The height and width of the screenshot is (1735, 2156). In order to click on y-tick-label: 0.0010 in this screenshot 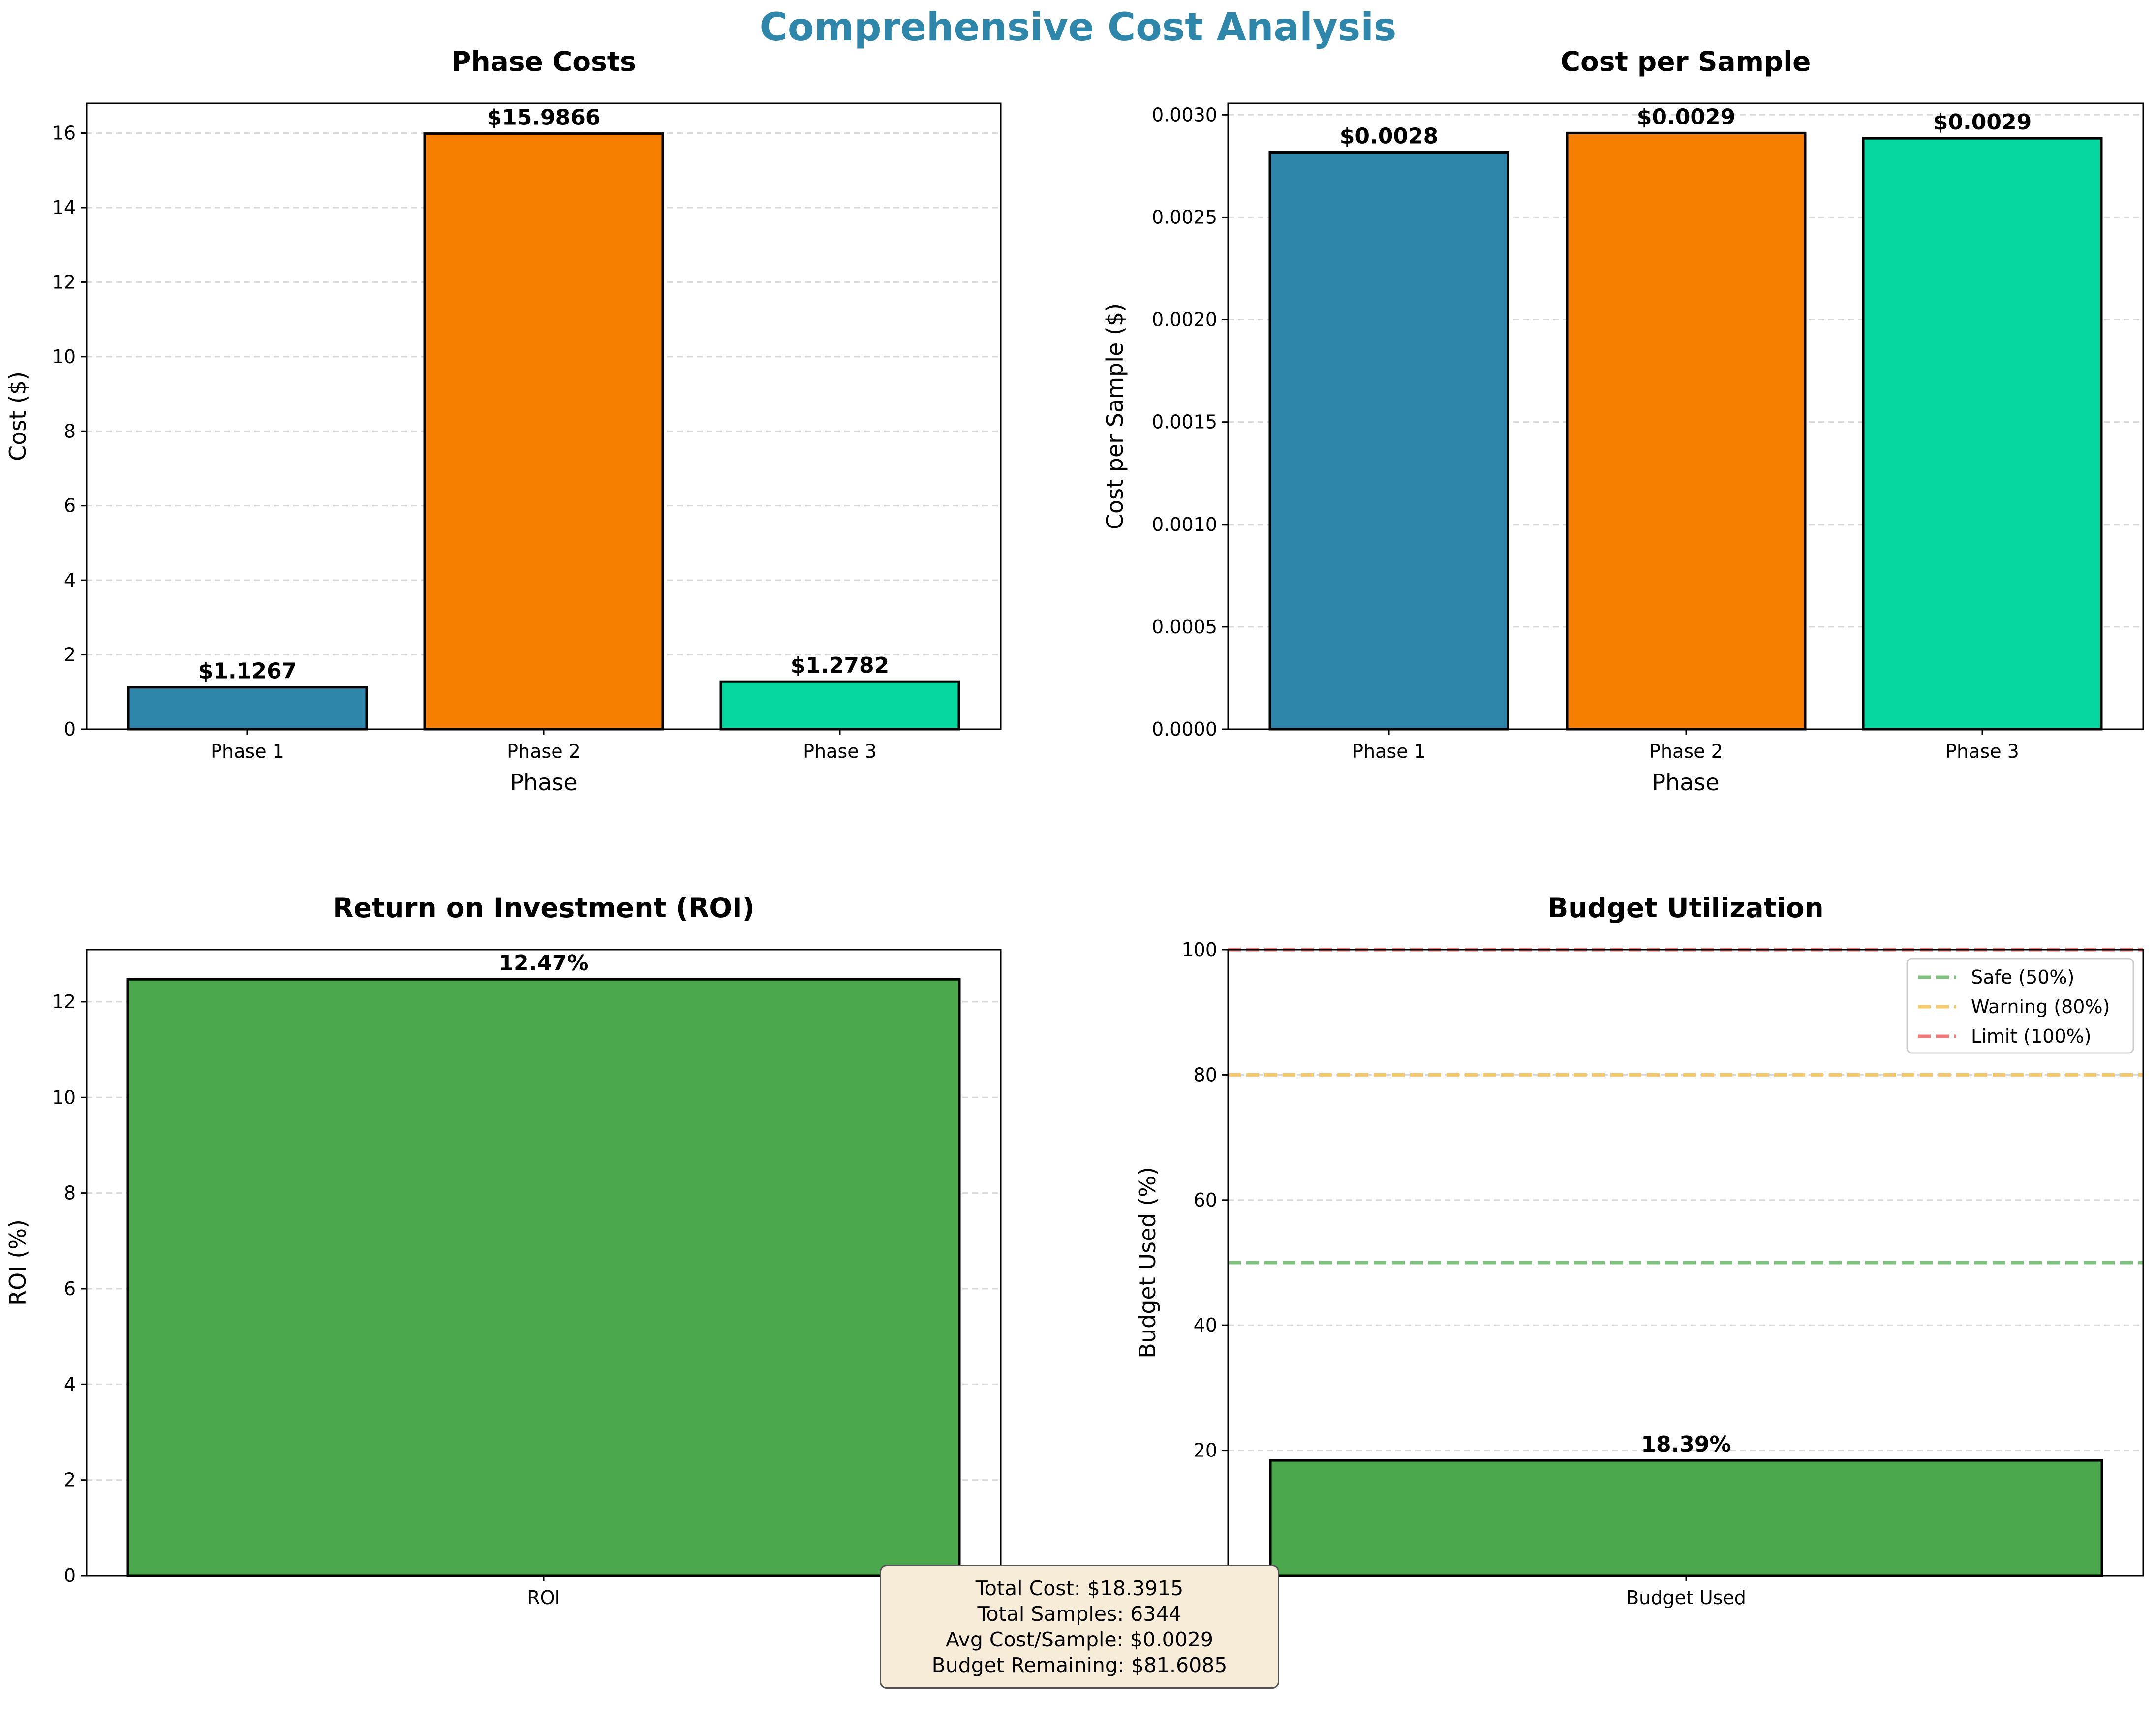, I will do `click(1184, 525)`.